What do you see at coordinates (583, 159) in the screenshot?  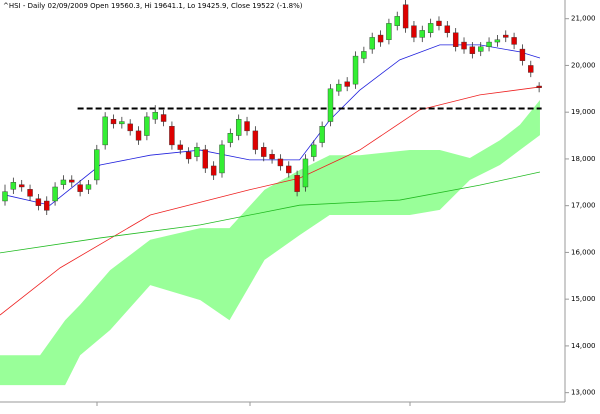 I see `y-tick-label: 18,000` at bounding box center [583, 159].